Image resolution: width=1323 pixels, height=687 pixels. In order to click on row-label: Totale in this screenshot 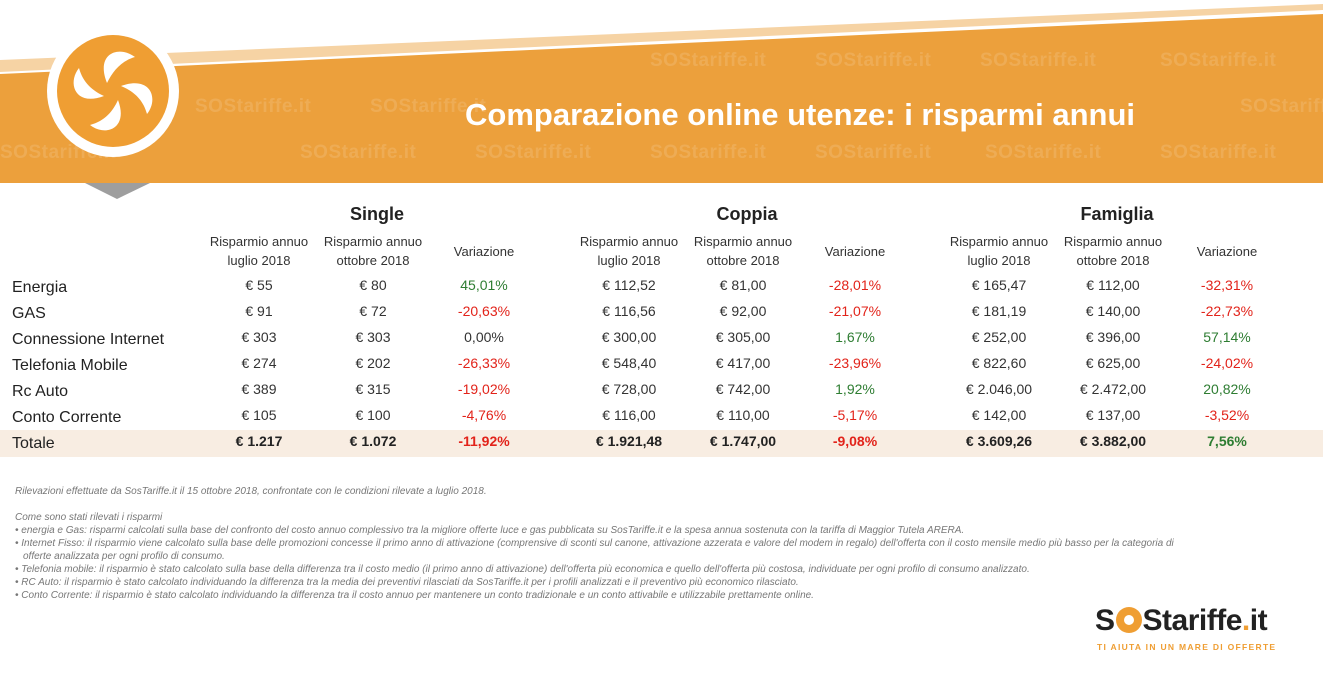, I will do `click(33, 443)`.